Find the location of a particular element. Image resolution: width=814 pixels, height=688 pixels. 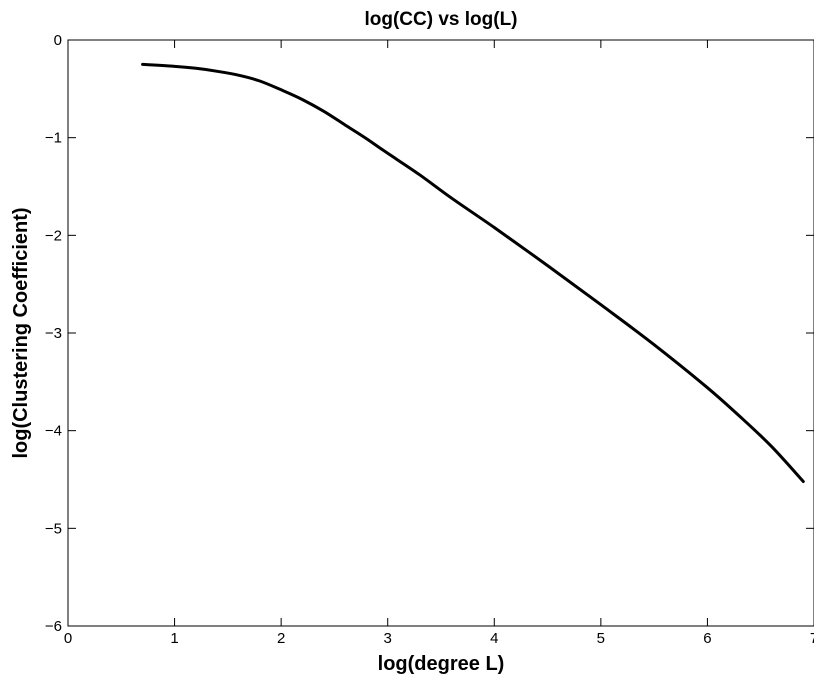

x-tick-label: 3 is located at coordinates (388, 638).